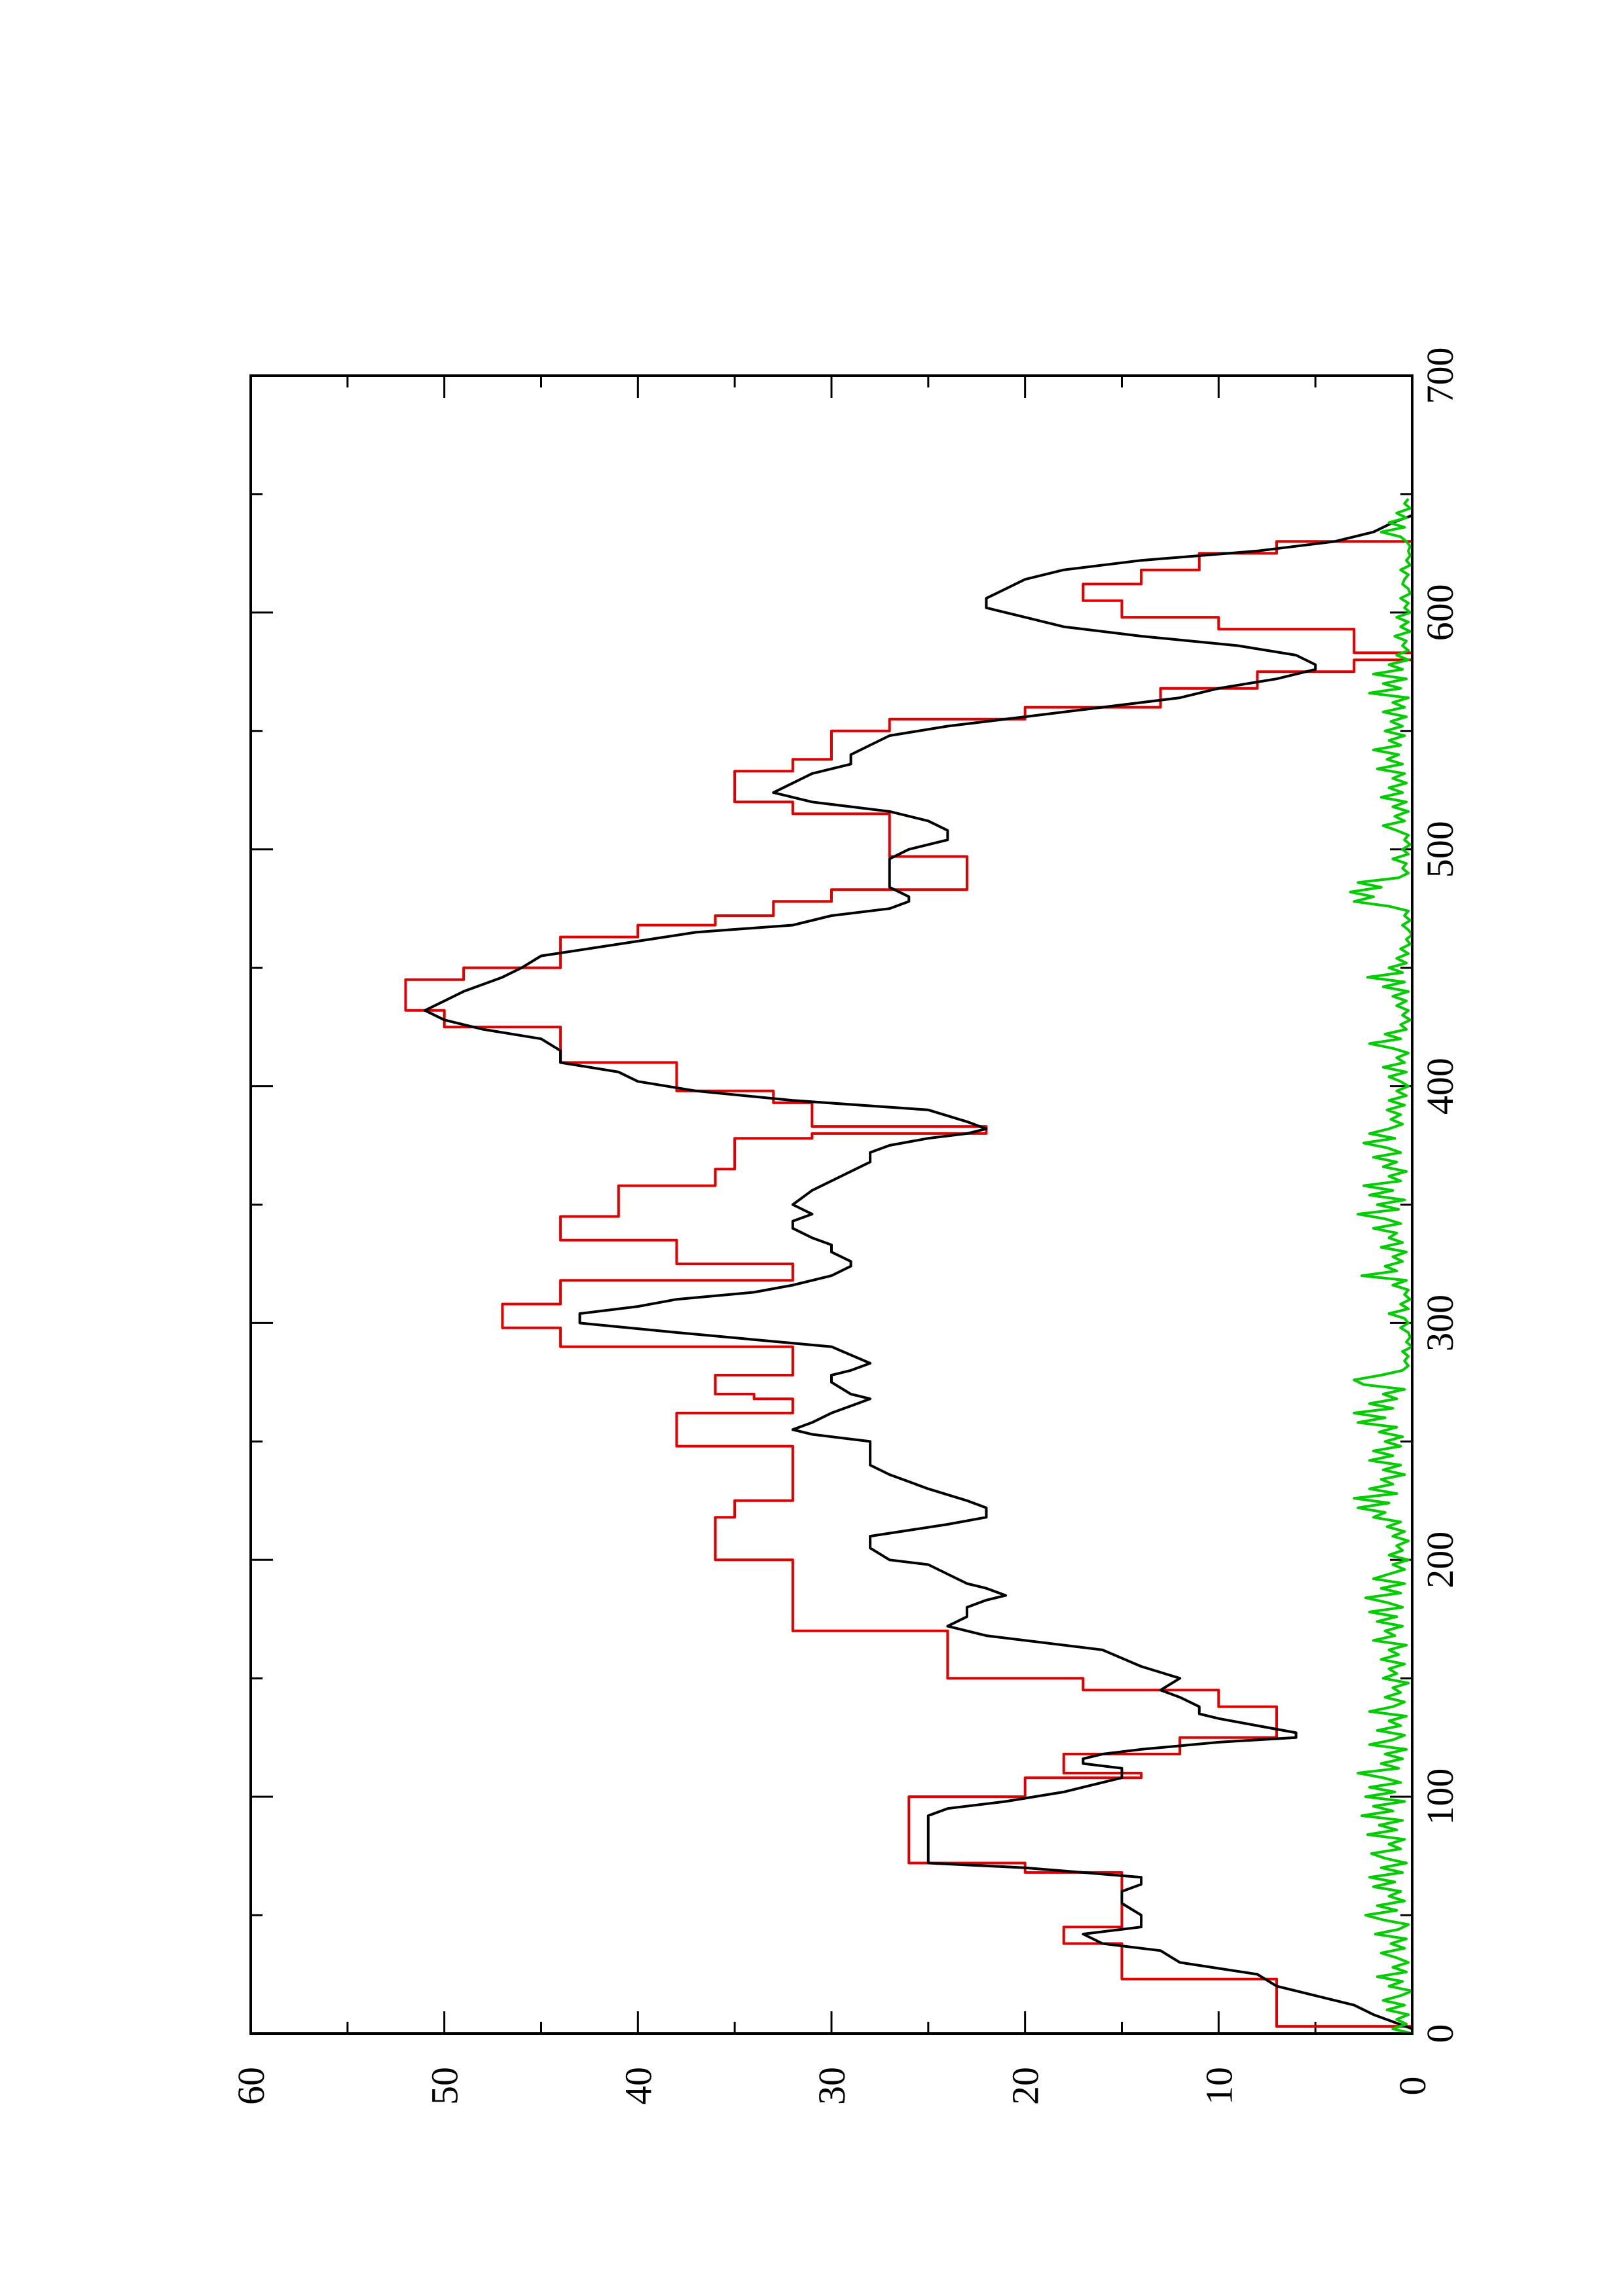 The height and width of the screenshot is (2296, 1623). I want to click on y-tick-label: 30, so click(832, 2086).